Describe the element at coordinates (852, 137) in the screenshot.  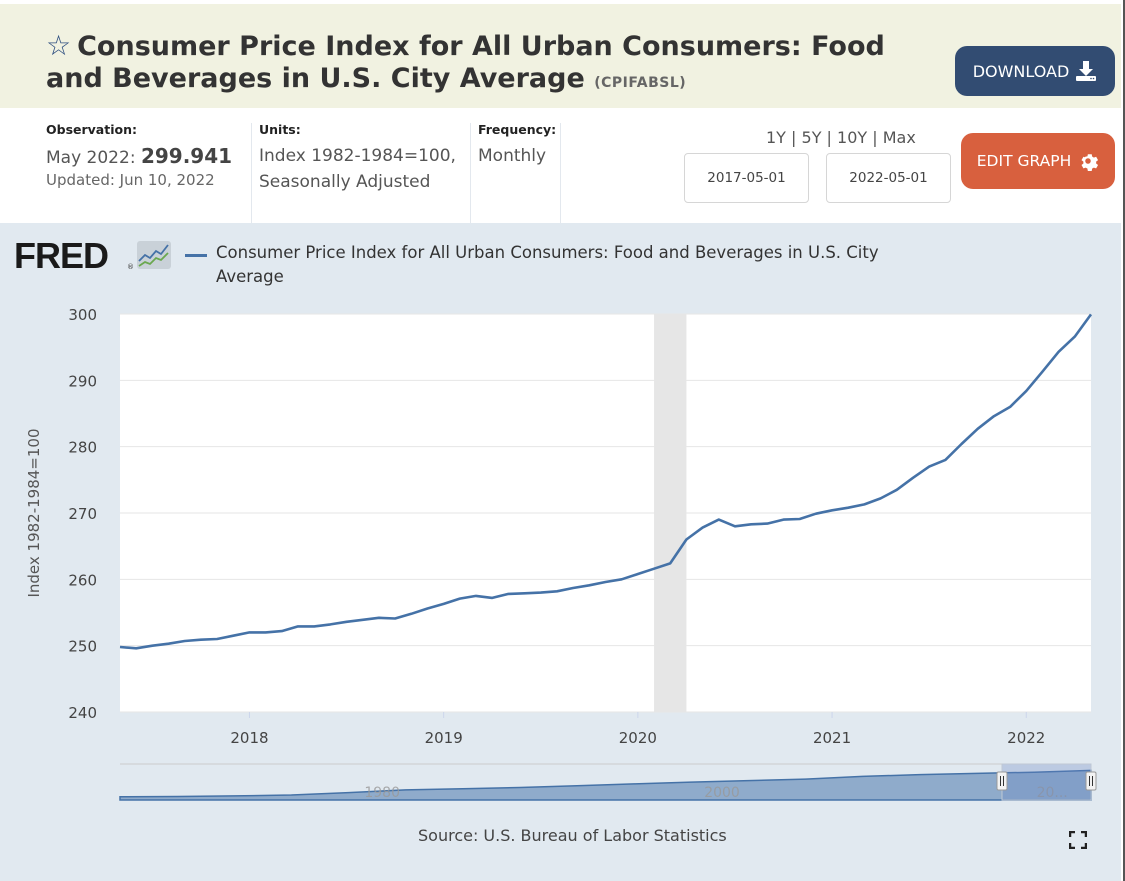
I see `range-10y: 10Y` at that location.